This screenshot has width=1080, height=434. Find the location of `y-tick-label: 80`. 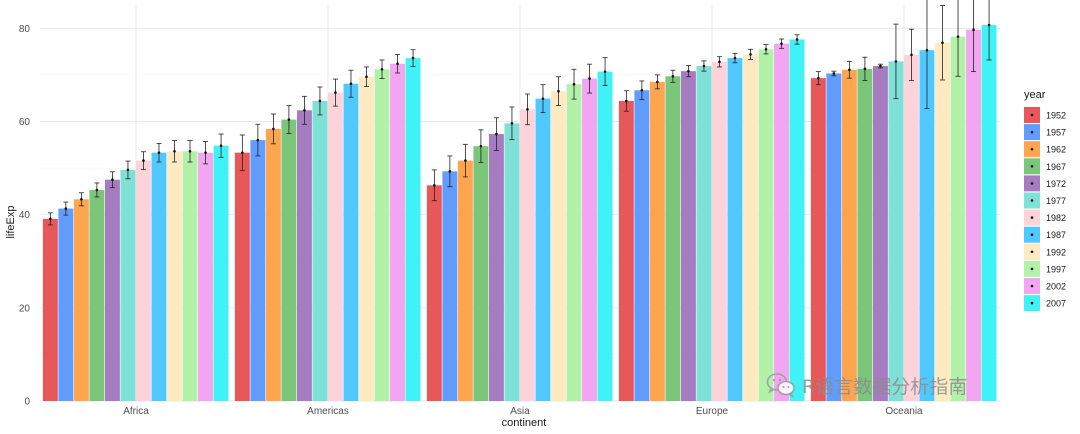

y-tick-label: 80 is located at coordinates (25, 29).